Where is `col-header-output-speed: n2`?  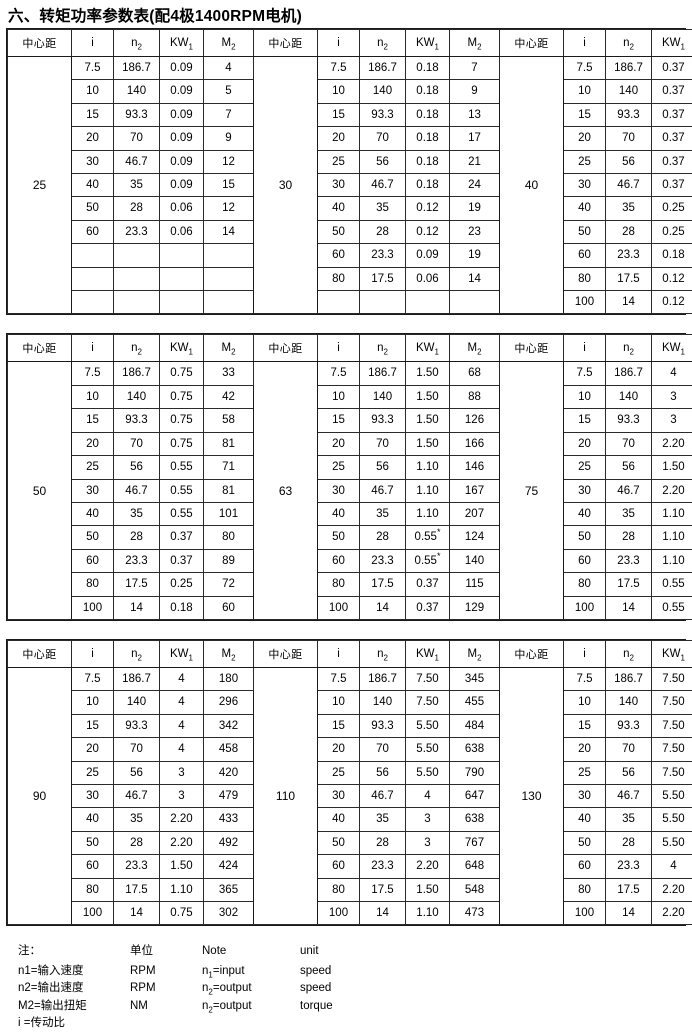 col-header-output-speed: n2 is located at coordinates (383, 43).